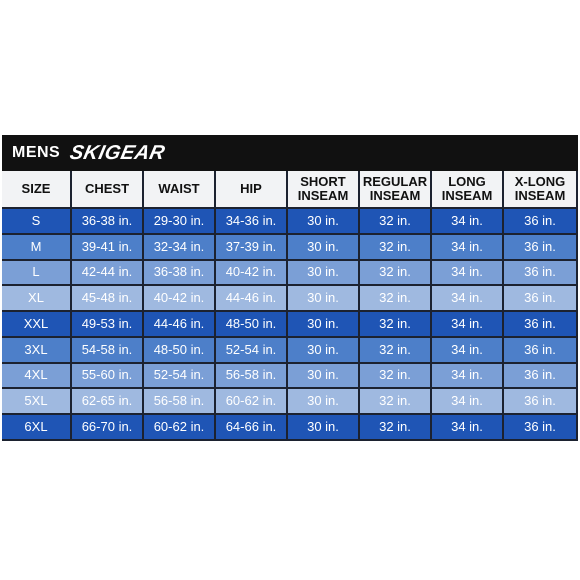 This screenshot has width=580, height=580. What do you see at coordinates (118, 152) in the screenshot?
I see `brand-logo: SKIGEAR` at bounding box center [118, 152].